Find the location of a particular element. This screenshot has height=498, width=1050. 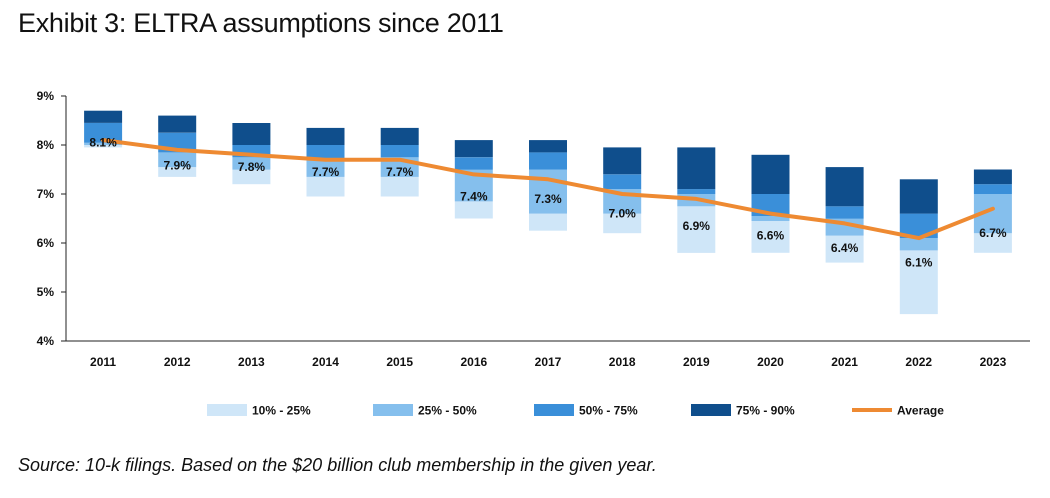

legend-label: 75% - 90% is located at coordinates (765, 411).